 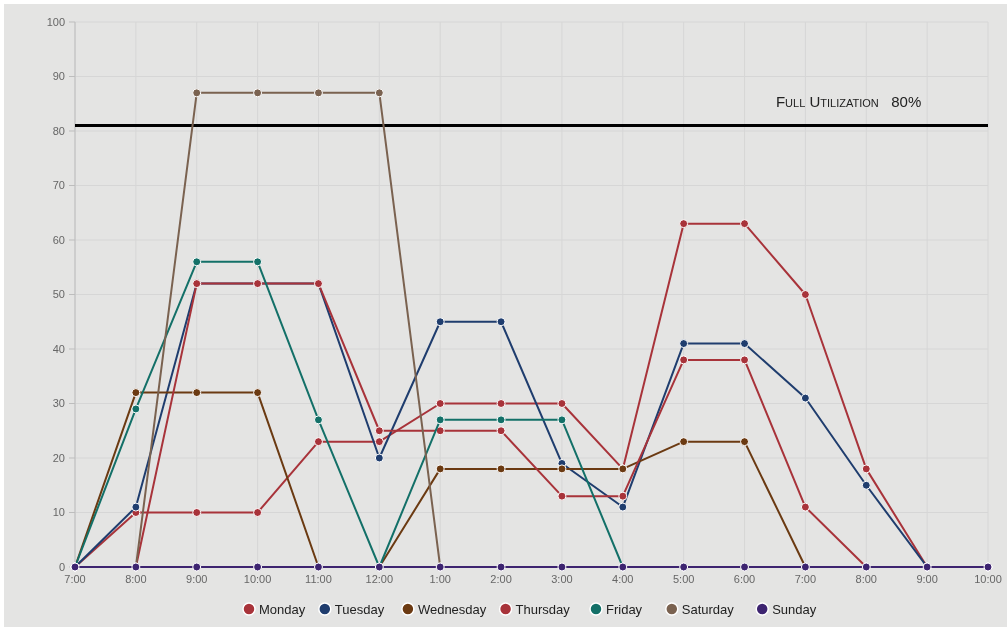 I want to click on y-tick-label: 30, so click(x=58, y=403).